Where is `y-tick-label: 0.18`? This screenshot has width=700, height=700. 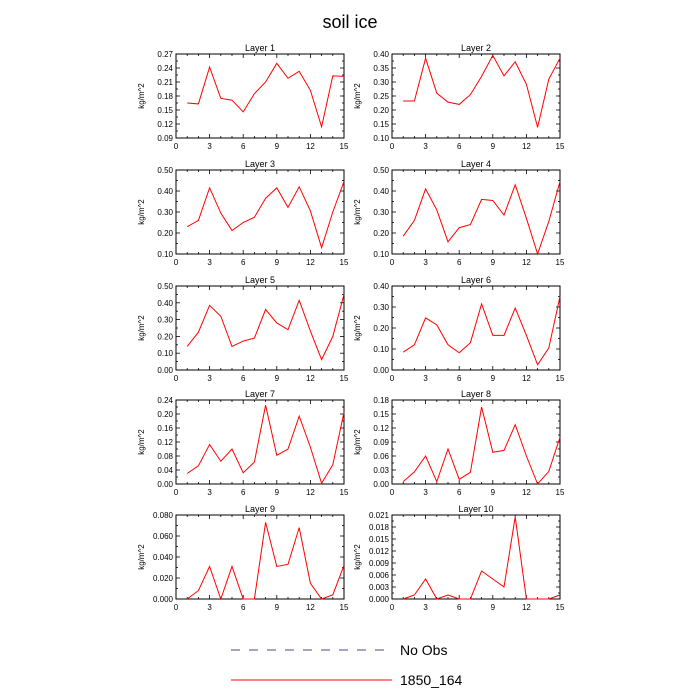
y-tick-label: 0.18 is located at coordinates (381, 400).